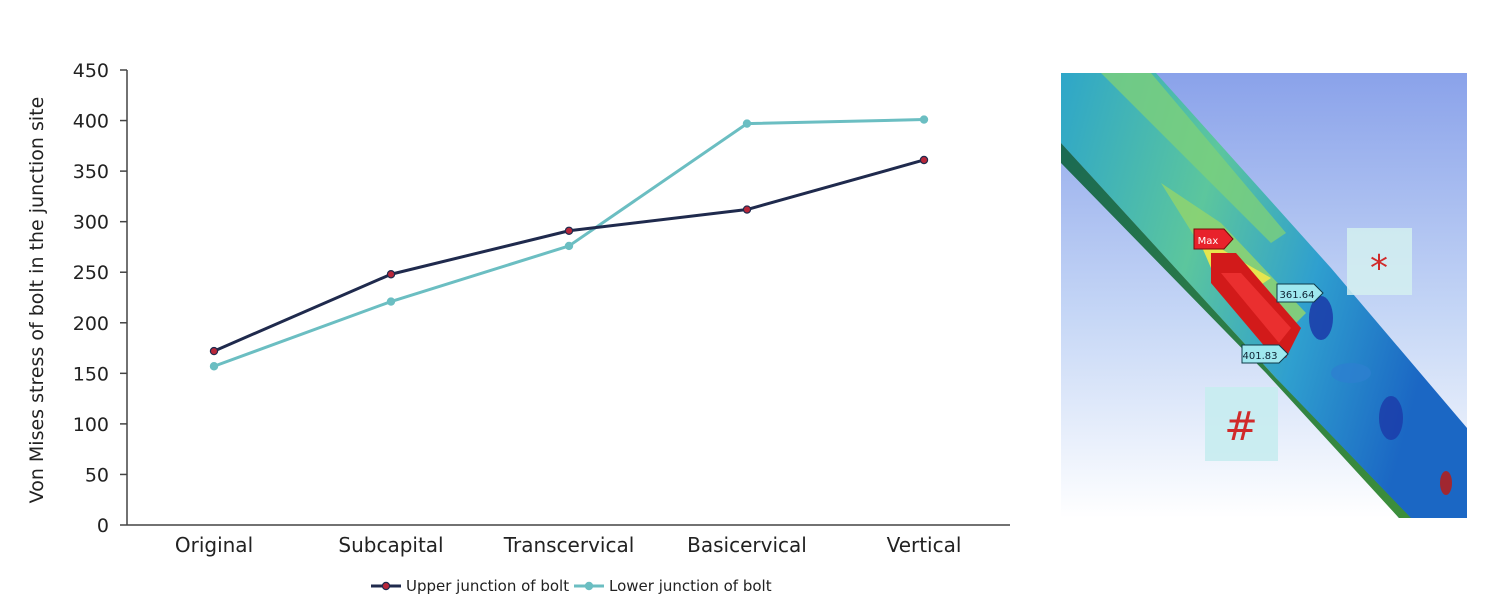 Image resolution: width=1489 pixels, height=609 pixels. What do you see at coordinates (103, 526) in the screenshot?
I see `y-tick-label: 0` at bounding box center [103, 526].